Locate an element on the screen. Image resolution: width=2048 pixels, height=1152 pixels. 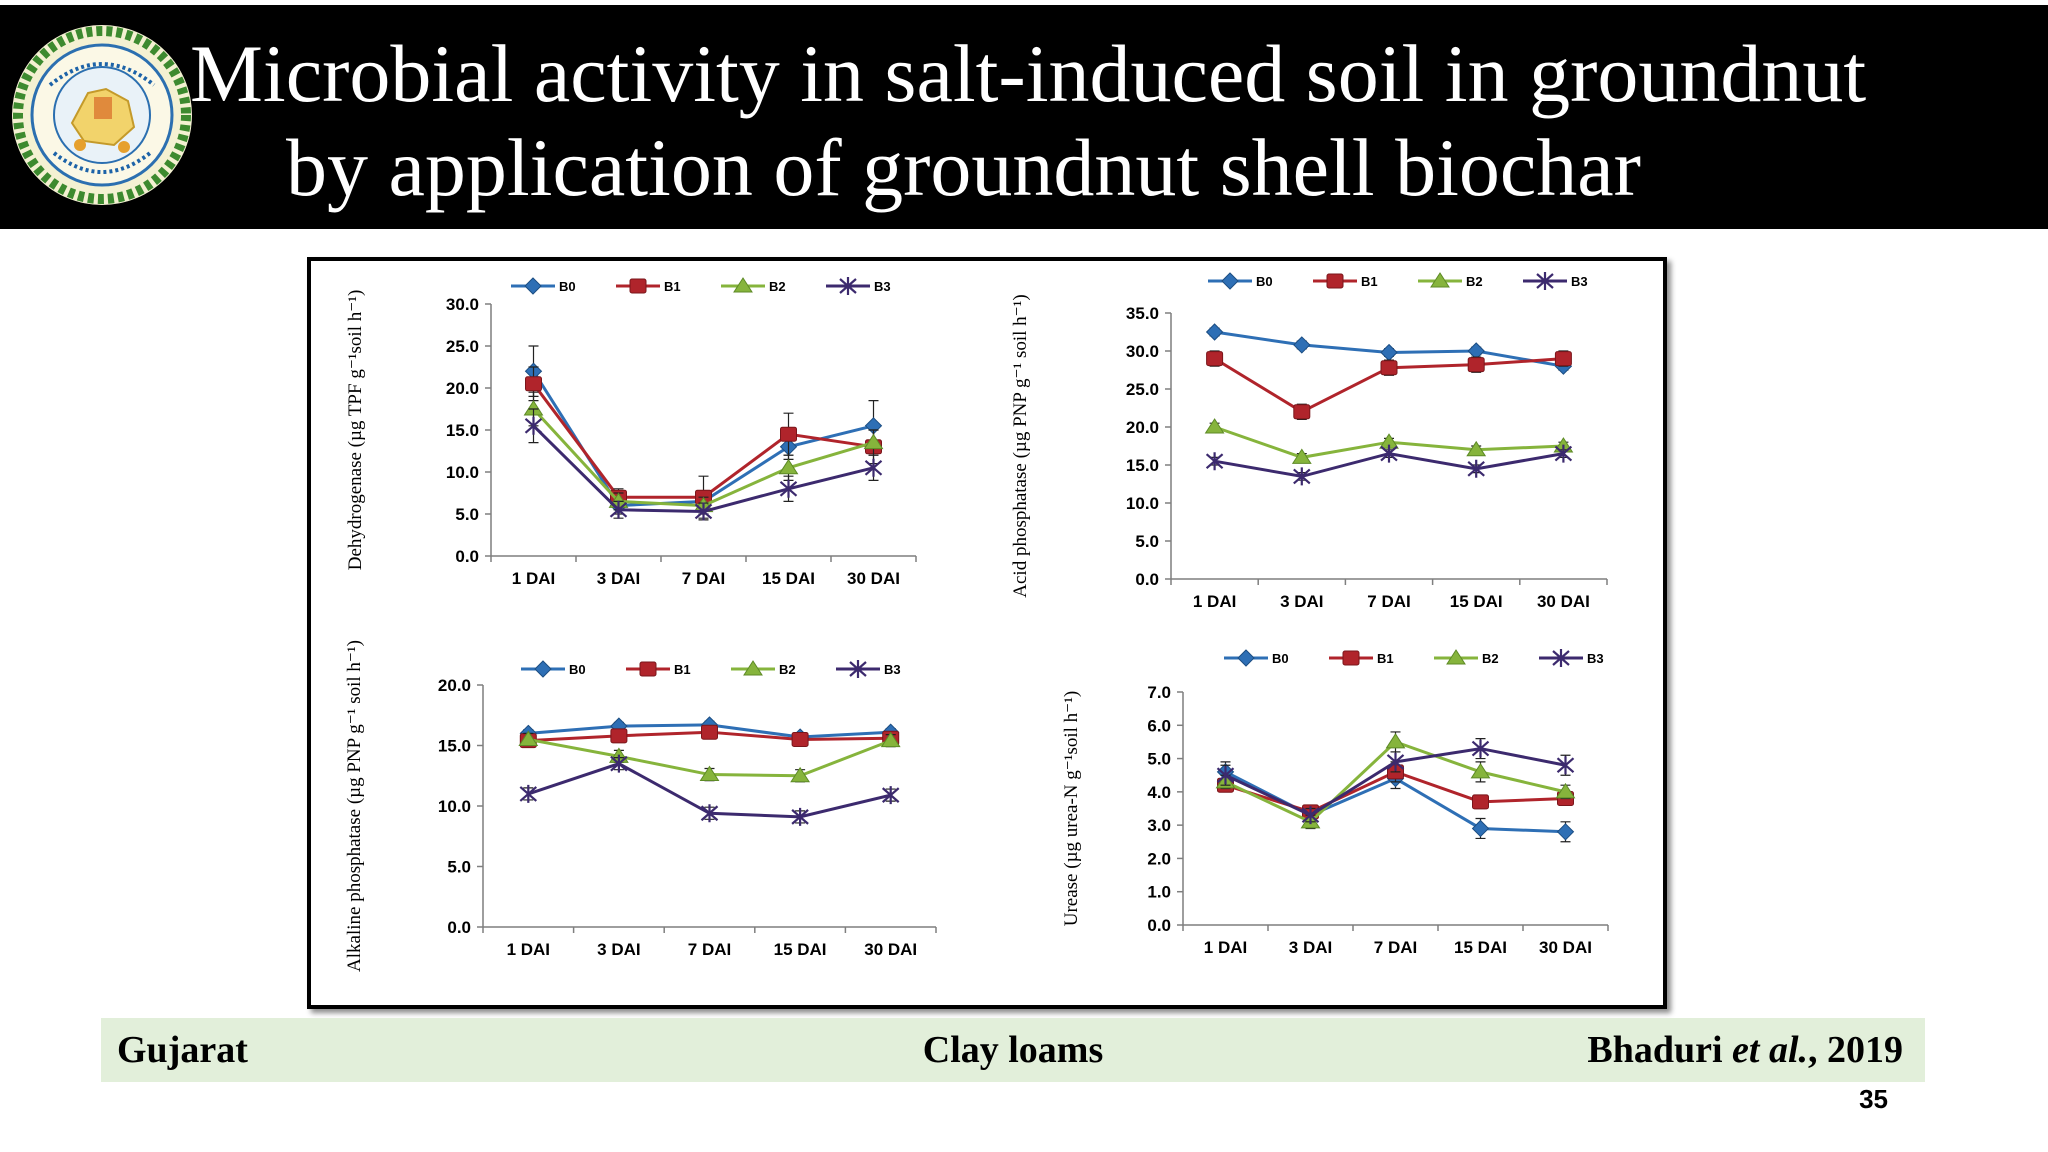
citation-year: , 2019 is located at coordinates (1855, 1050).